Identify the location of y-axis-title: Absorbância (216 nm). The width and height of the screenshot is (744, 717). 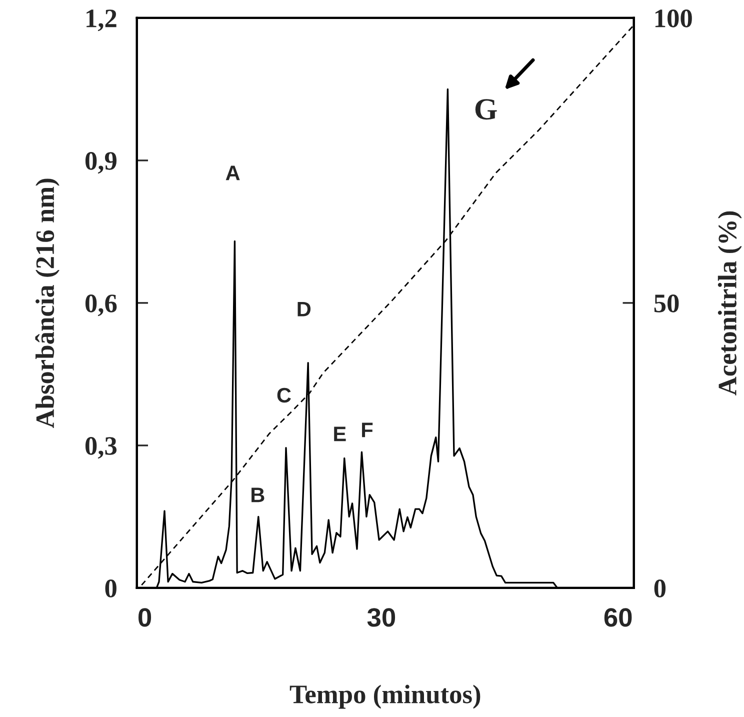
(47, 303).